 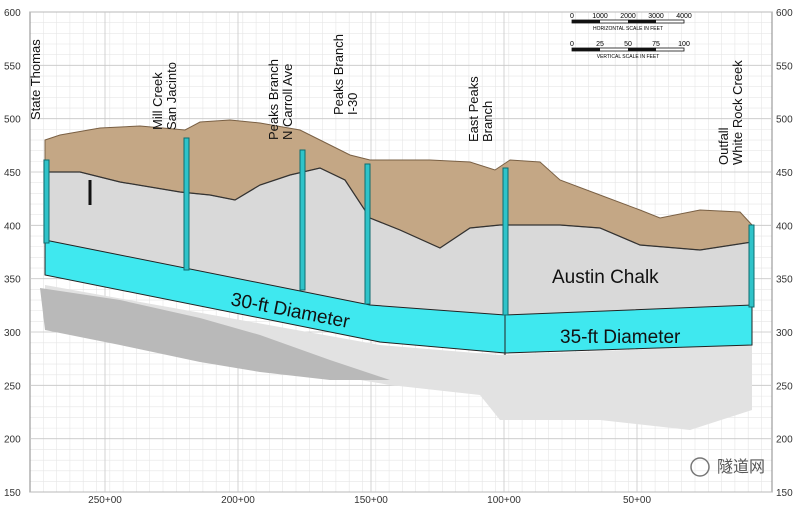 What do you see at coordinates (12, 13) in the screenshot?
I see `y-tick-label: 600` at bounding box center [12, 13].